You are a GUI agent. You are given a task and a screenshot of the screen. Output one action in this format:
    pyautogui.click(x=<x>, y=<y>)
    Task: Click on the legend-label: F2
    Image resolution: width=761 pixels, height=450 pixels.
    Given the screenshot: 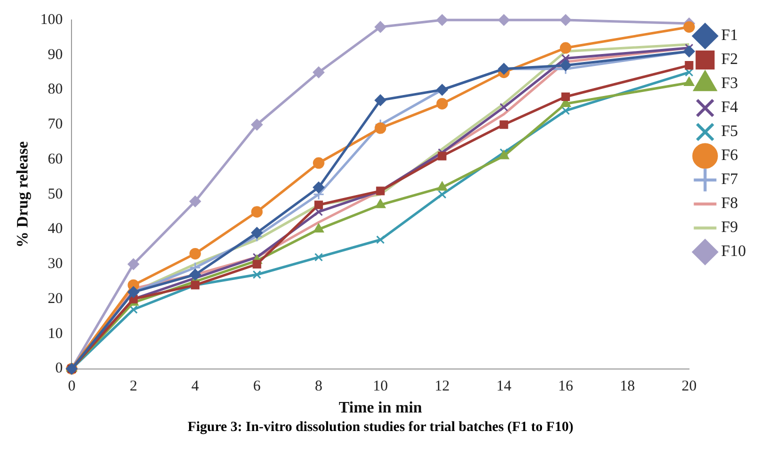 What is the action you would take?
    pyautogui.click(x=729, y=59)
    